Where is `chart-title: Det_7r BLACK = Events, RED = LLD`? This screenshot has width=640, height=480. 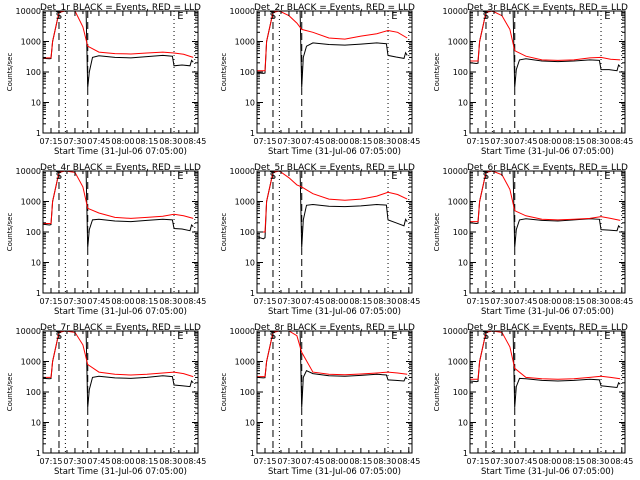 chart-title: Det_7r BLACK = Events, RED = LLD is located at coordinates (120, 328).